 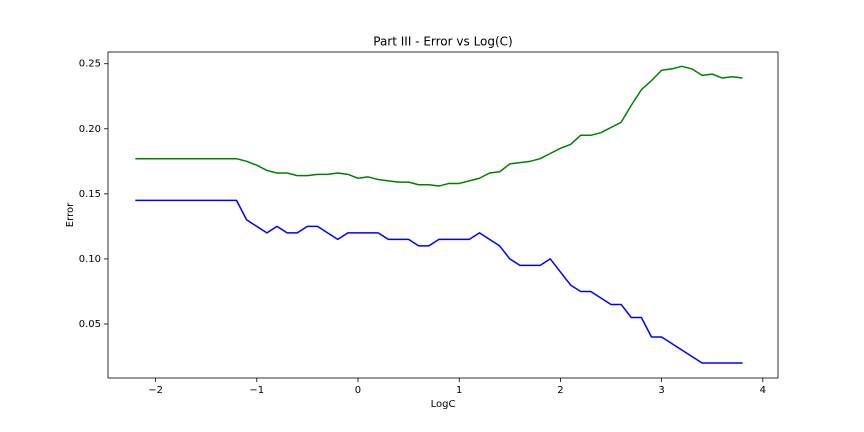 What do you see at coordinates (90, 129) in the screenshot?
I see `y-tick-label: 0.20` at bounding box center [90, 129].